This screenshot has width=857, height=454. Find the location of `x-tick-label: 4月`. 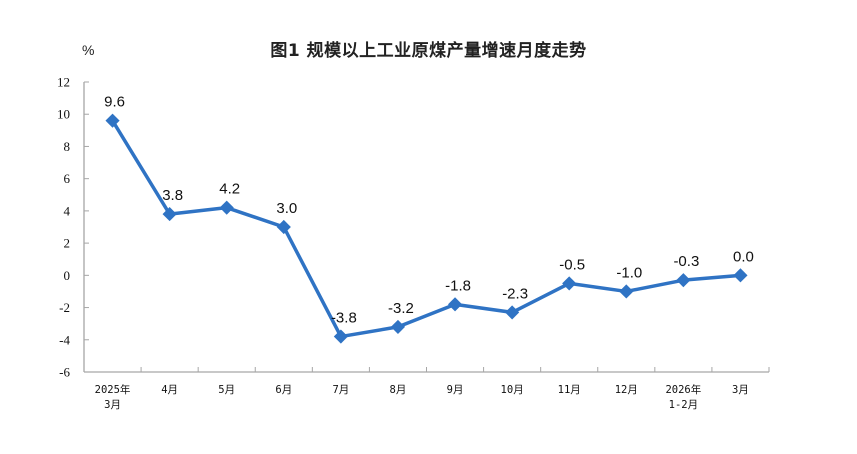

x-tick-label: 4月 is located at coordinates (169, 390).